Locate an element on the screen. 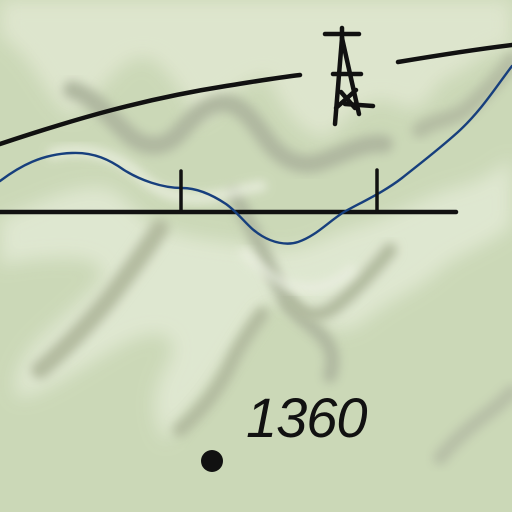 This screenshot has width=512, height=512. bridge-icon is located at coordinates (279, 191).